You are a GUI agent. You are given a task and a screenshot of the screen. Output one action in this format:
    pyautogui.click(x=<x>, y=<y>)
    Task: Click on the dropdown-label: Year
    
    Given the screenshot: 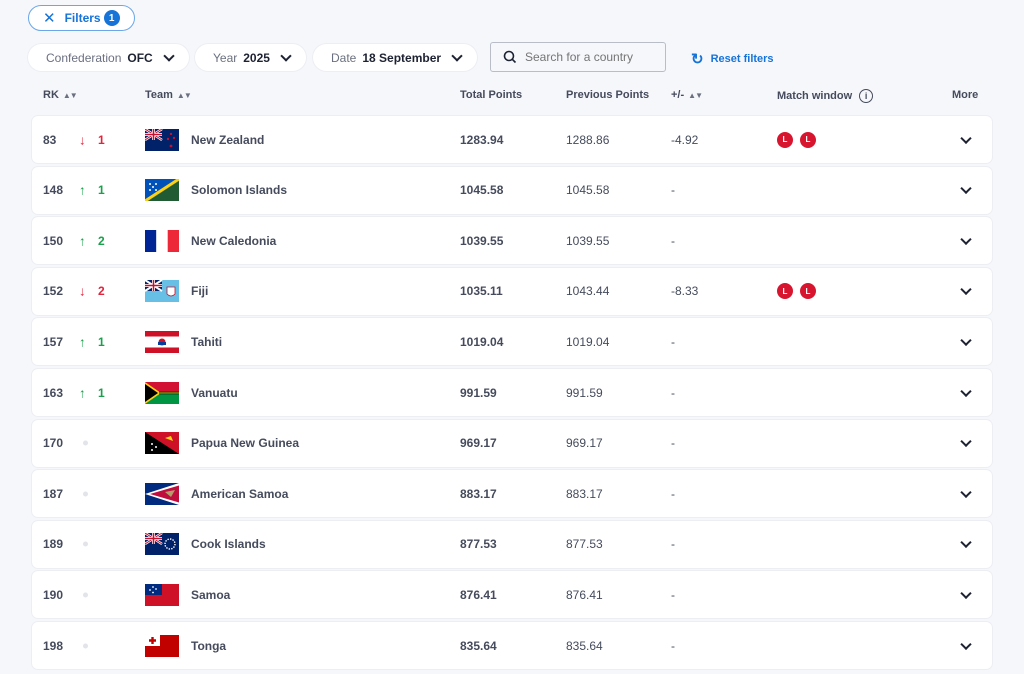 What is the action you would take?
    pyautogui.click(x=225, y=57)
    